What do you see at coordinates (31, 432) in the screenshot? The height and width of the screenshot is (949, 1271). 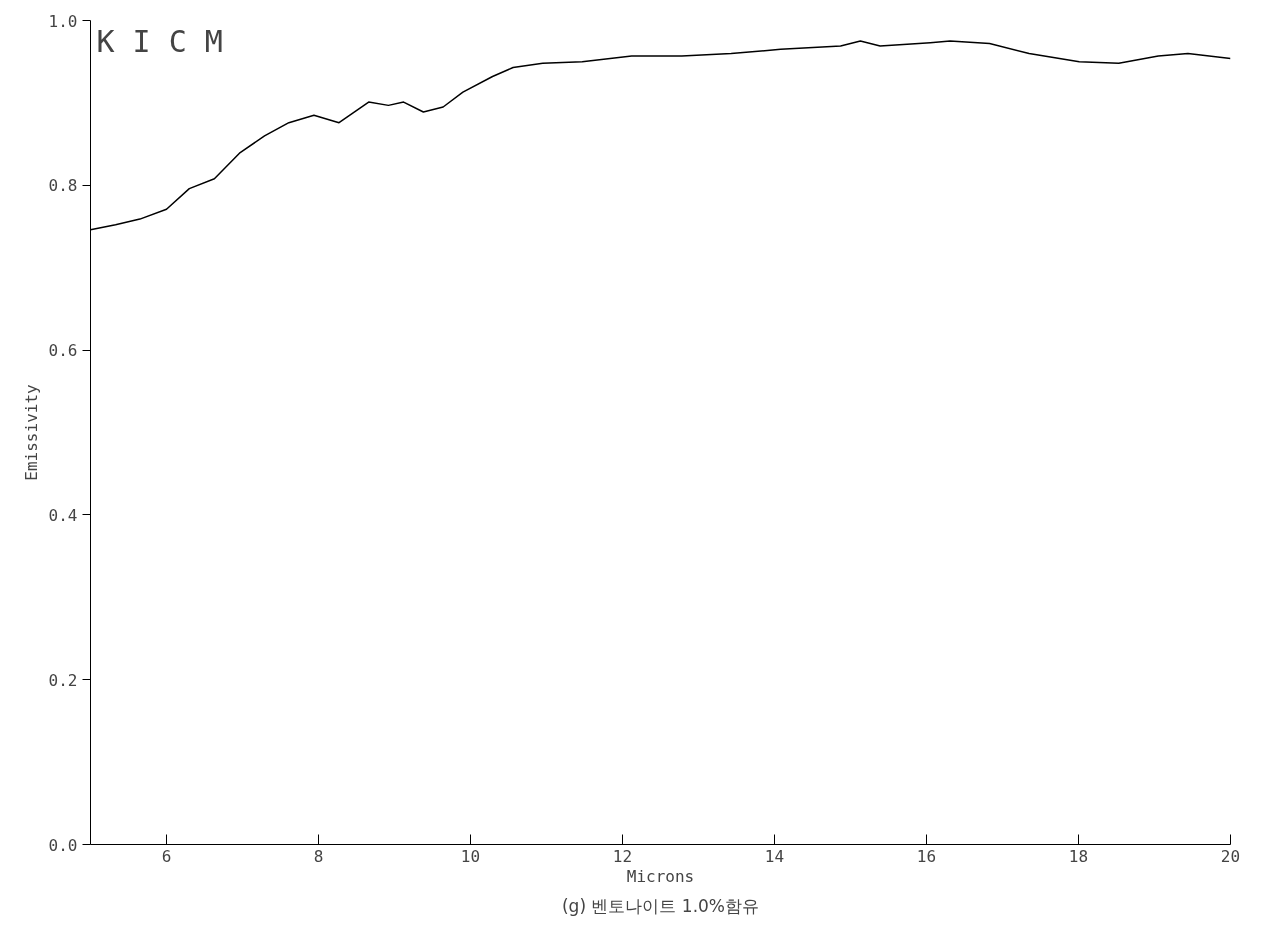 I see `y-axis-title: Emissivity` at bounding box center [31, 432].